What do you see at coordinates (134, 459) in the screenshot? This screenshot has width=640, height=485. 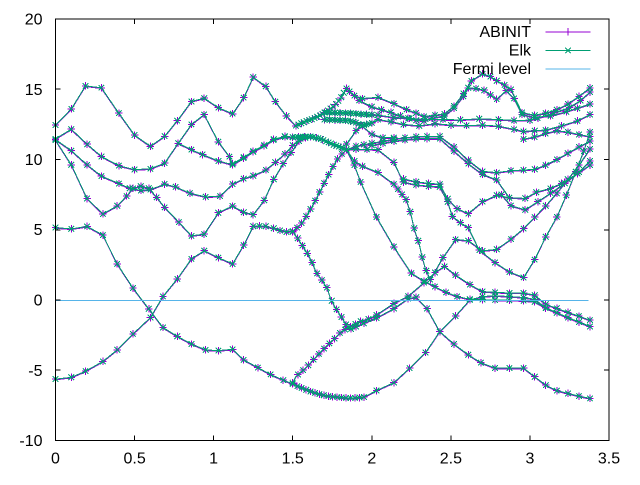 I see `svg-text: 0.5` at bounding box center [134, 459].